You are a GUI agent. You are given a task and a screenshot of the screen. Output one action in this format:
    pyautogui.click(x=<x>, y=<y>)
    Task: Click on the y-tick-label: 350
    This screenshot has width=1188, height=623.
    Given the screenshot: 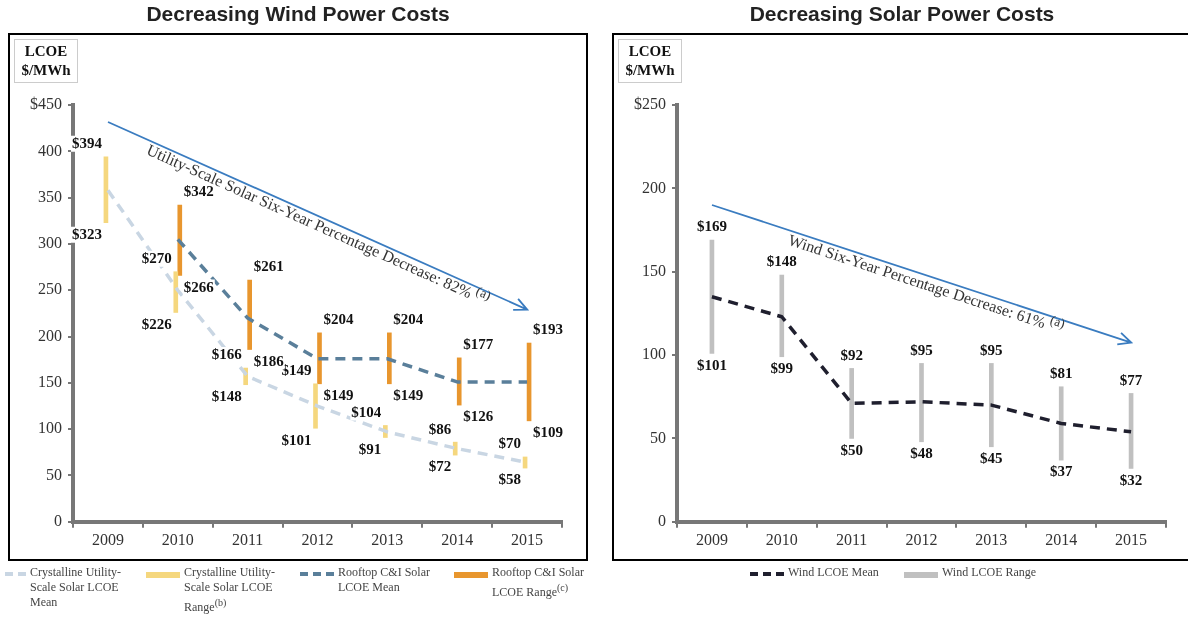 What is the action you would take?
    pyautogui.click(x=50, y=196)
    